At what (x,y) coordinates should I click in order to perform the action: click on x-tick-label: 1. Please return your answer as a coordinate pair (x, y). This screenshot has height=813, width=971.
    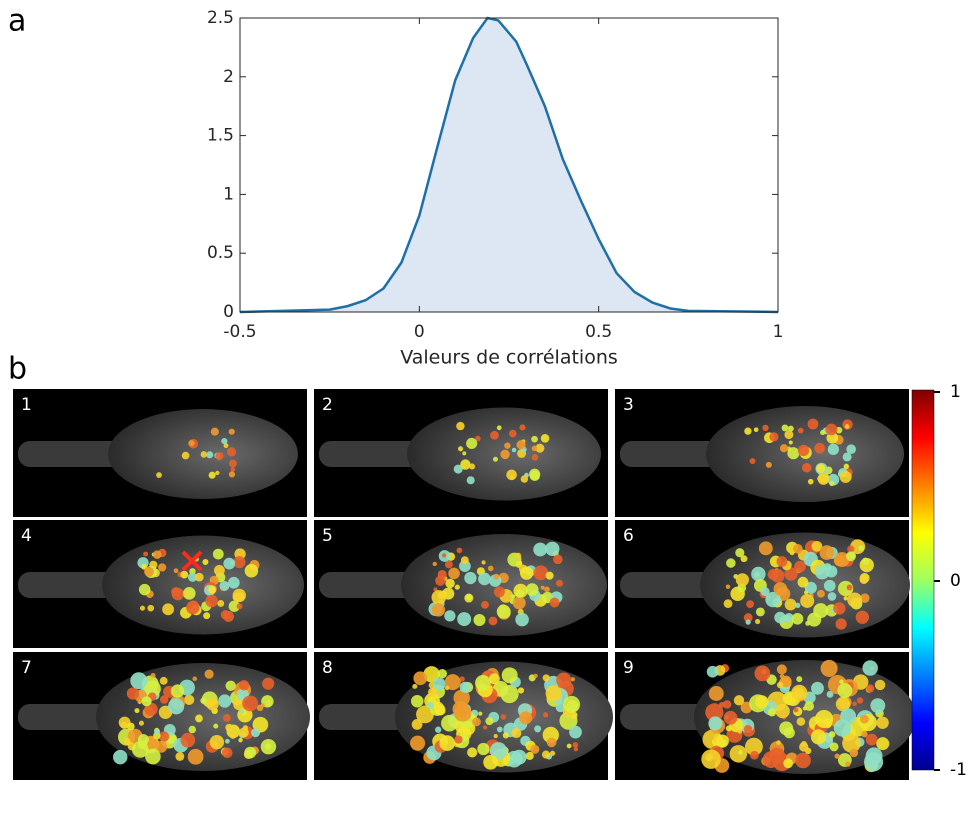
    Looking at the image, I should click on (778, 332).